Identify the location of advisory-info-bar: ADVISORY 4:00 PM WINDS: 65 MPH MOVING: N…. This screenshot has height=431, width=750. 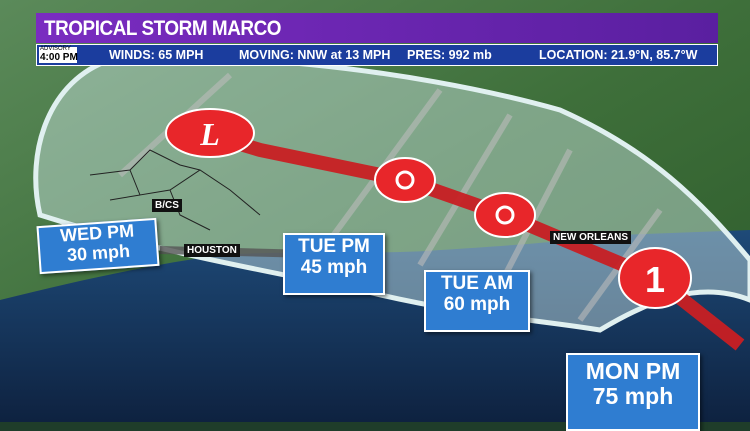
(377, 55).